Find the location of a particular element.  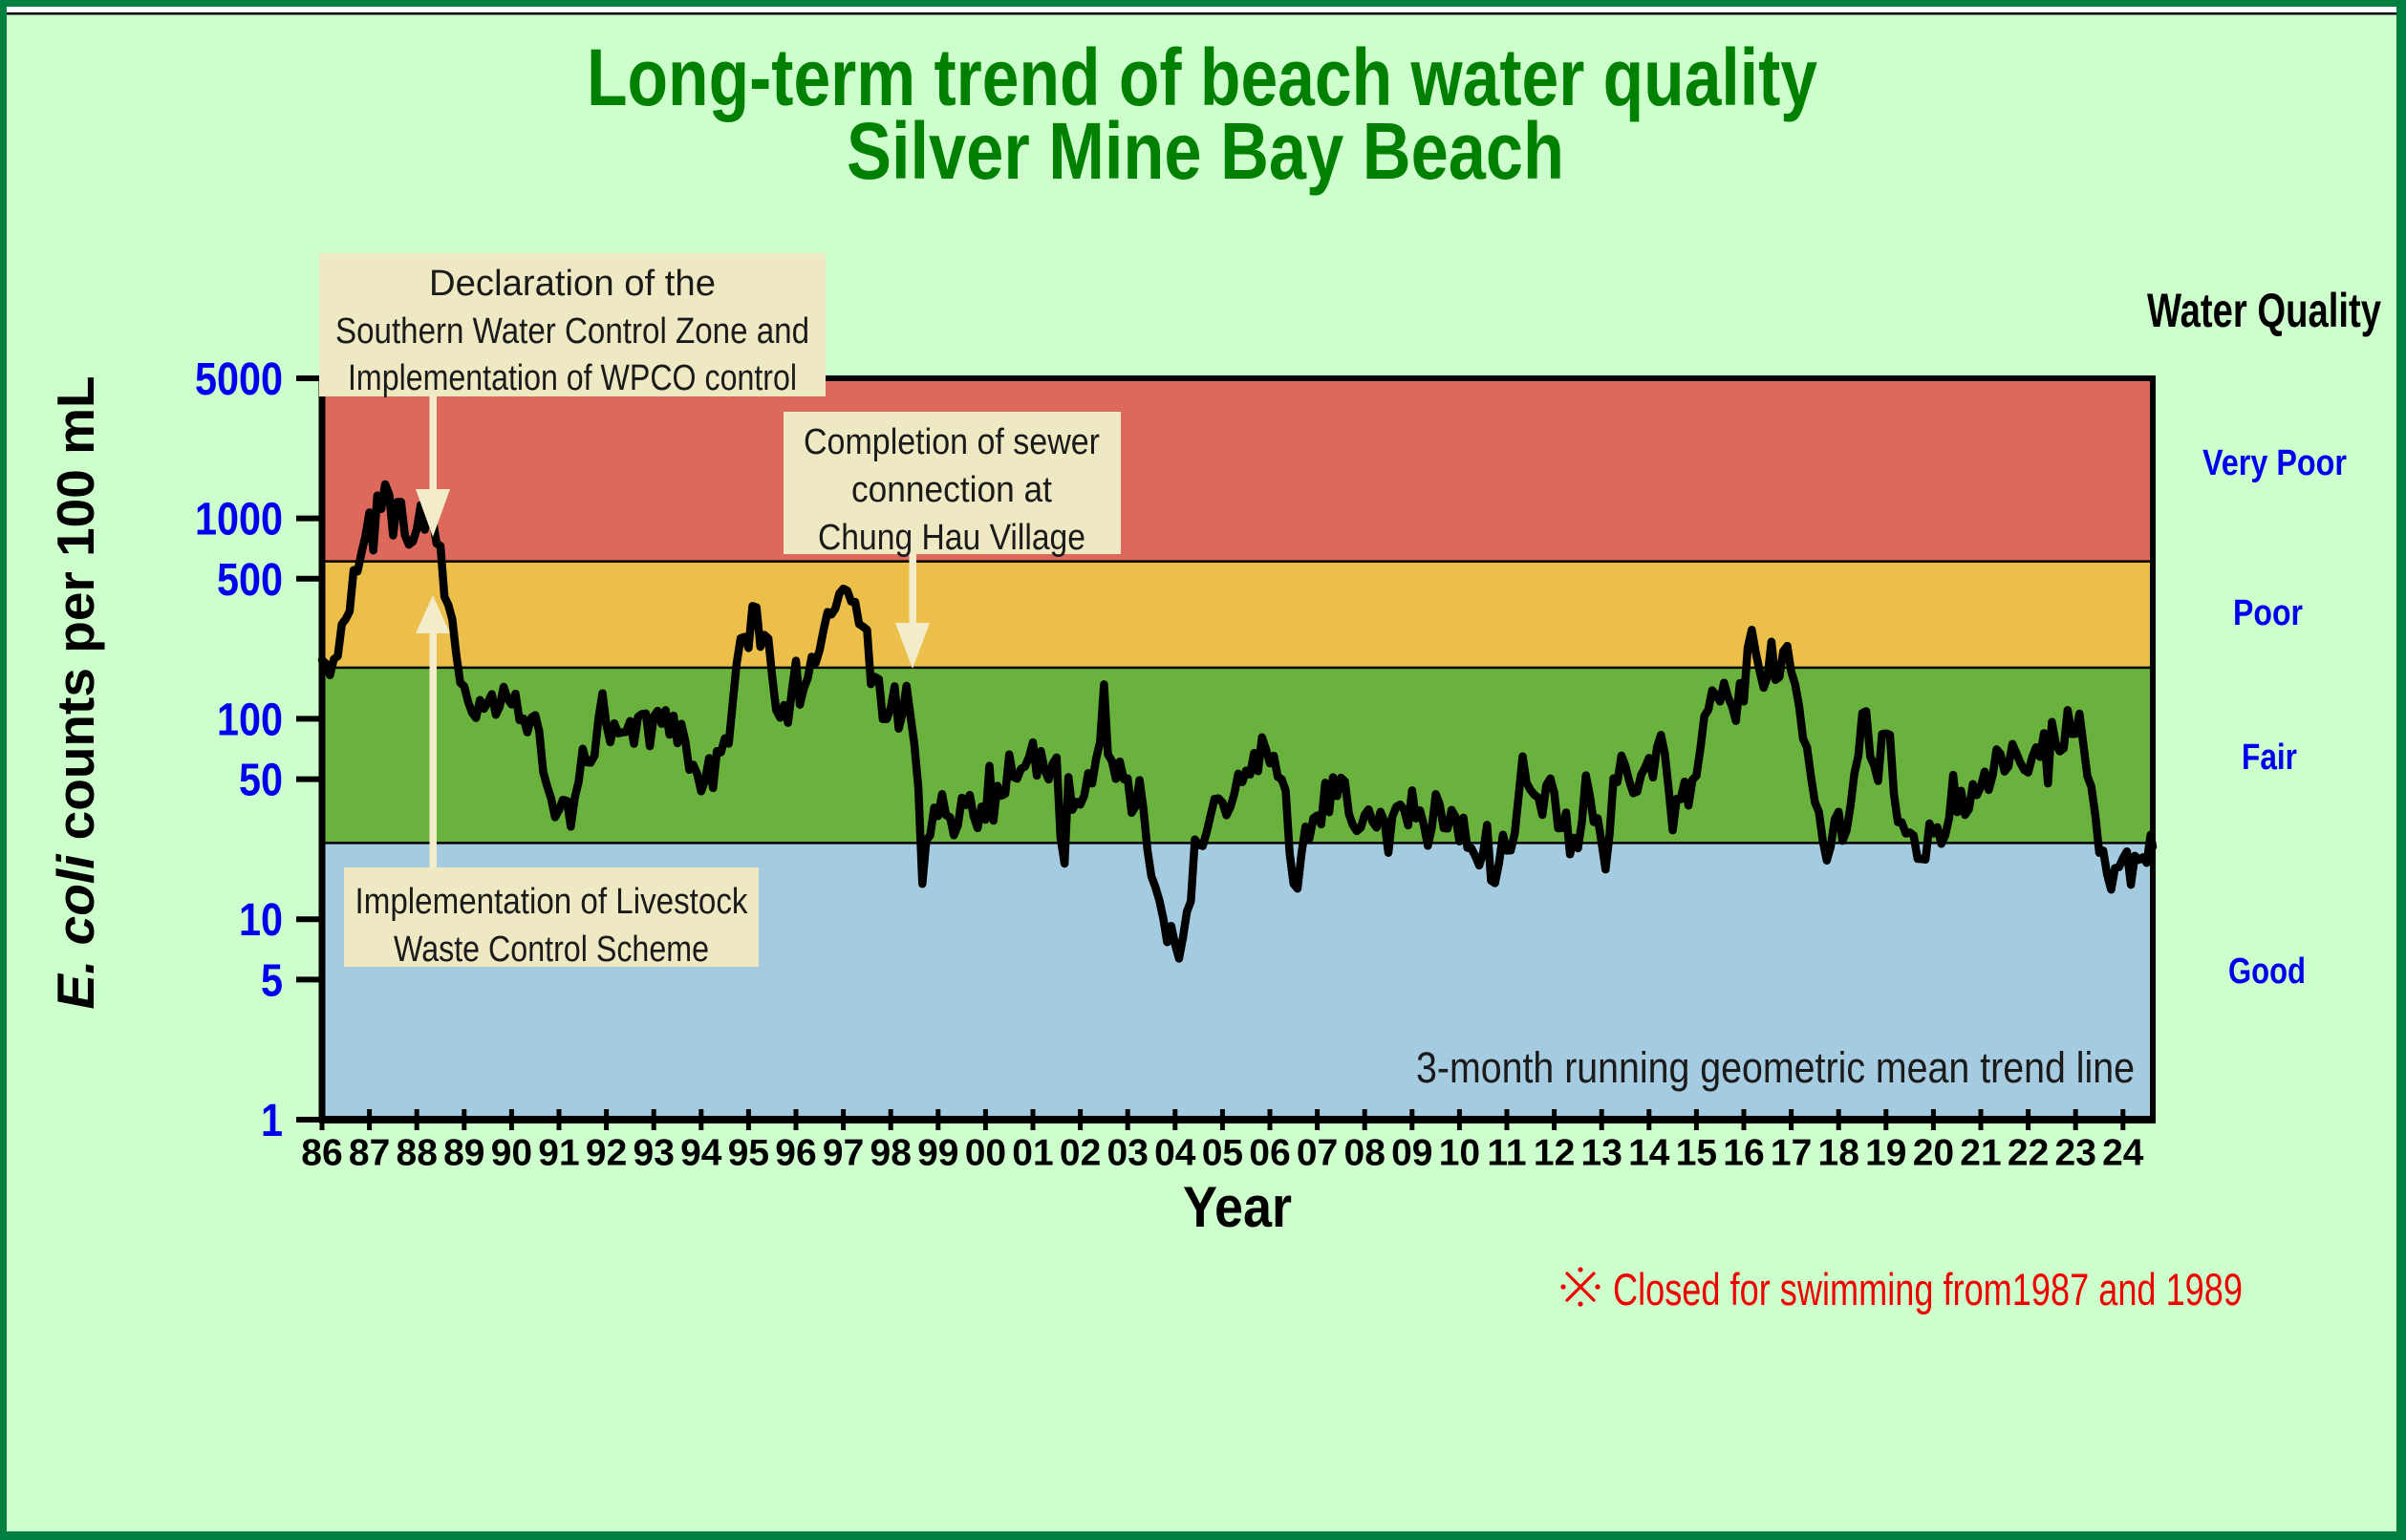

svg-text: 93 is located at coordinates (654, 1153).